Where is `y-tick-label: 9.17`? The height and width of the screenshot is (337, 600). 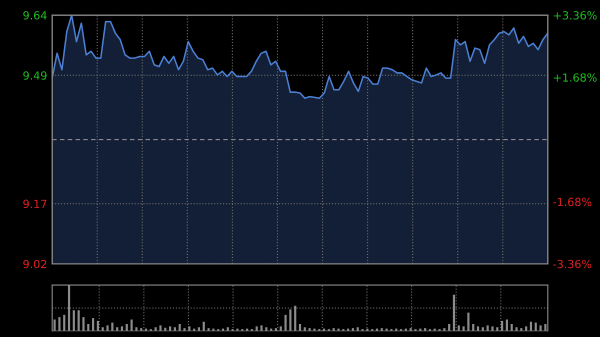 y-tick-label: 9.17 is located at coordinates (34, 204).